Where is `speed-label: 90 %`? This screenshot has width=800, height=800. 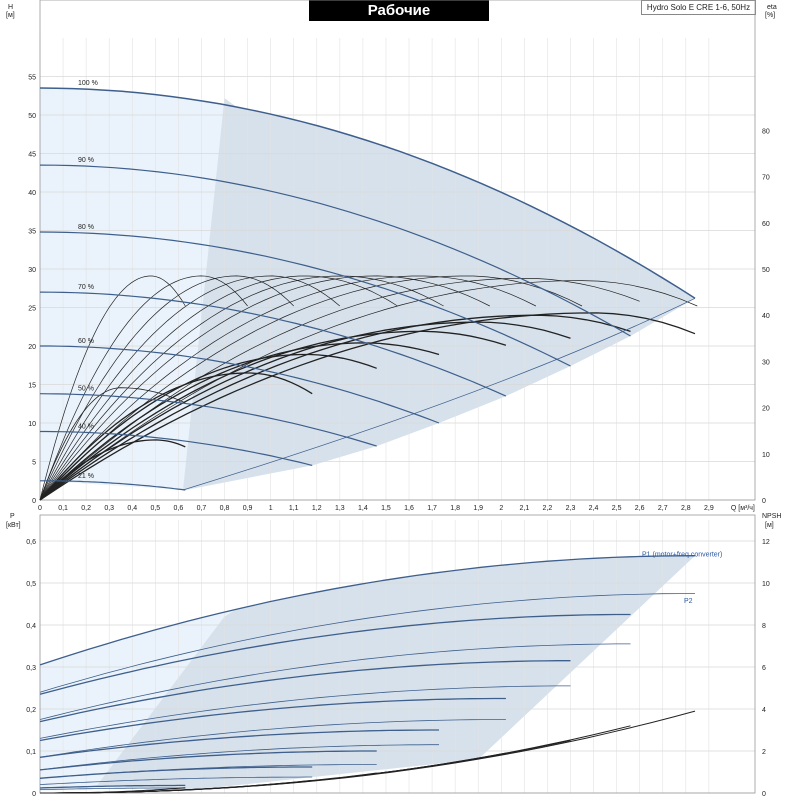 speed-label: 90 % is located at coordinates (86, 160).